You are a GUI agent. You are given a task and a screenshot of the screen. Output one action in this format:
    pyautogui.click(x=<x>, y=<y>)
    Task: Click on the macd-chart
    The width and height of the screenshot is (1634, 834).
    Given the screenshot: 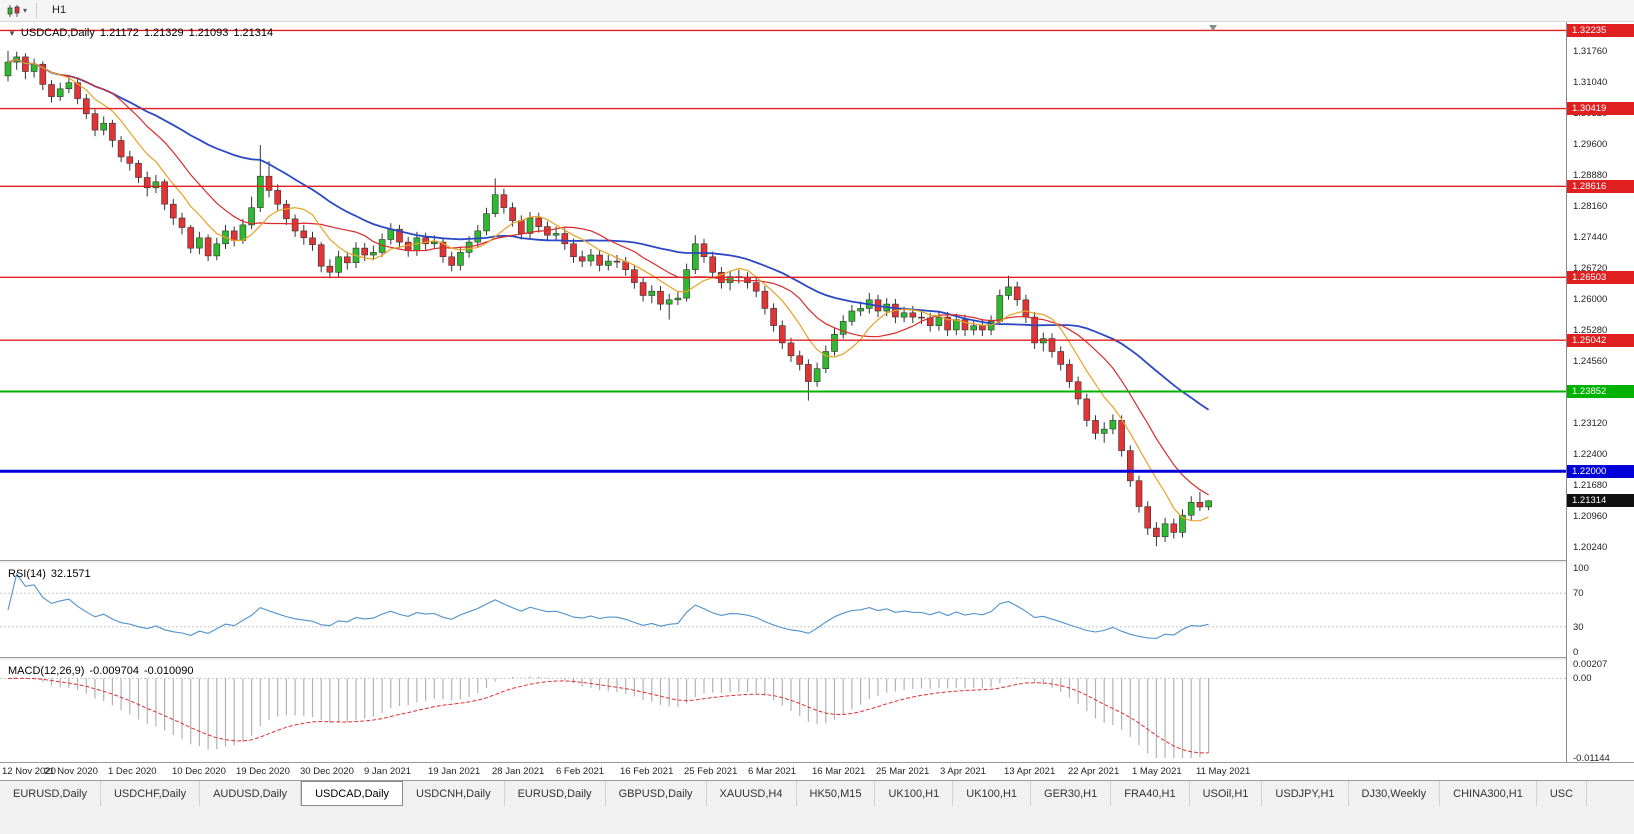 What is the action you would take?
    pyautogui.click(x=783, y=711)
    